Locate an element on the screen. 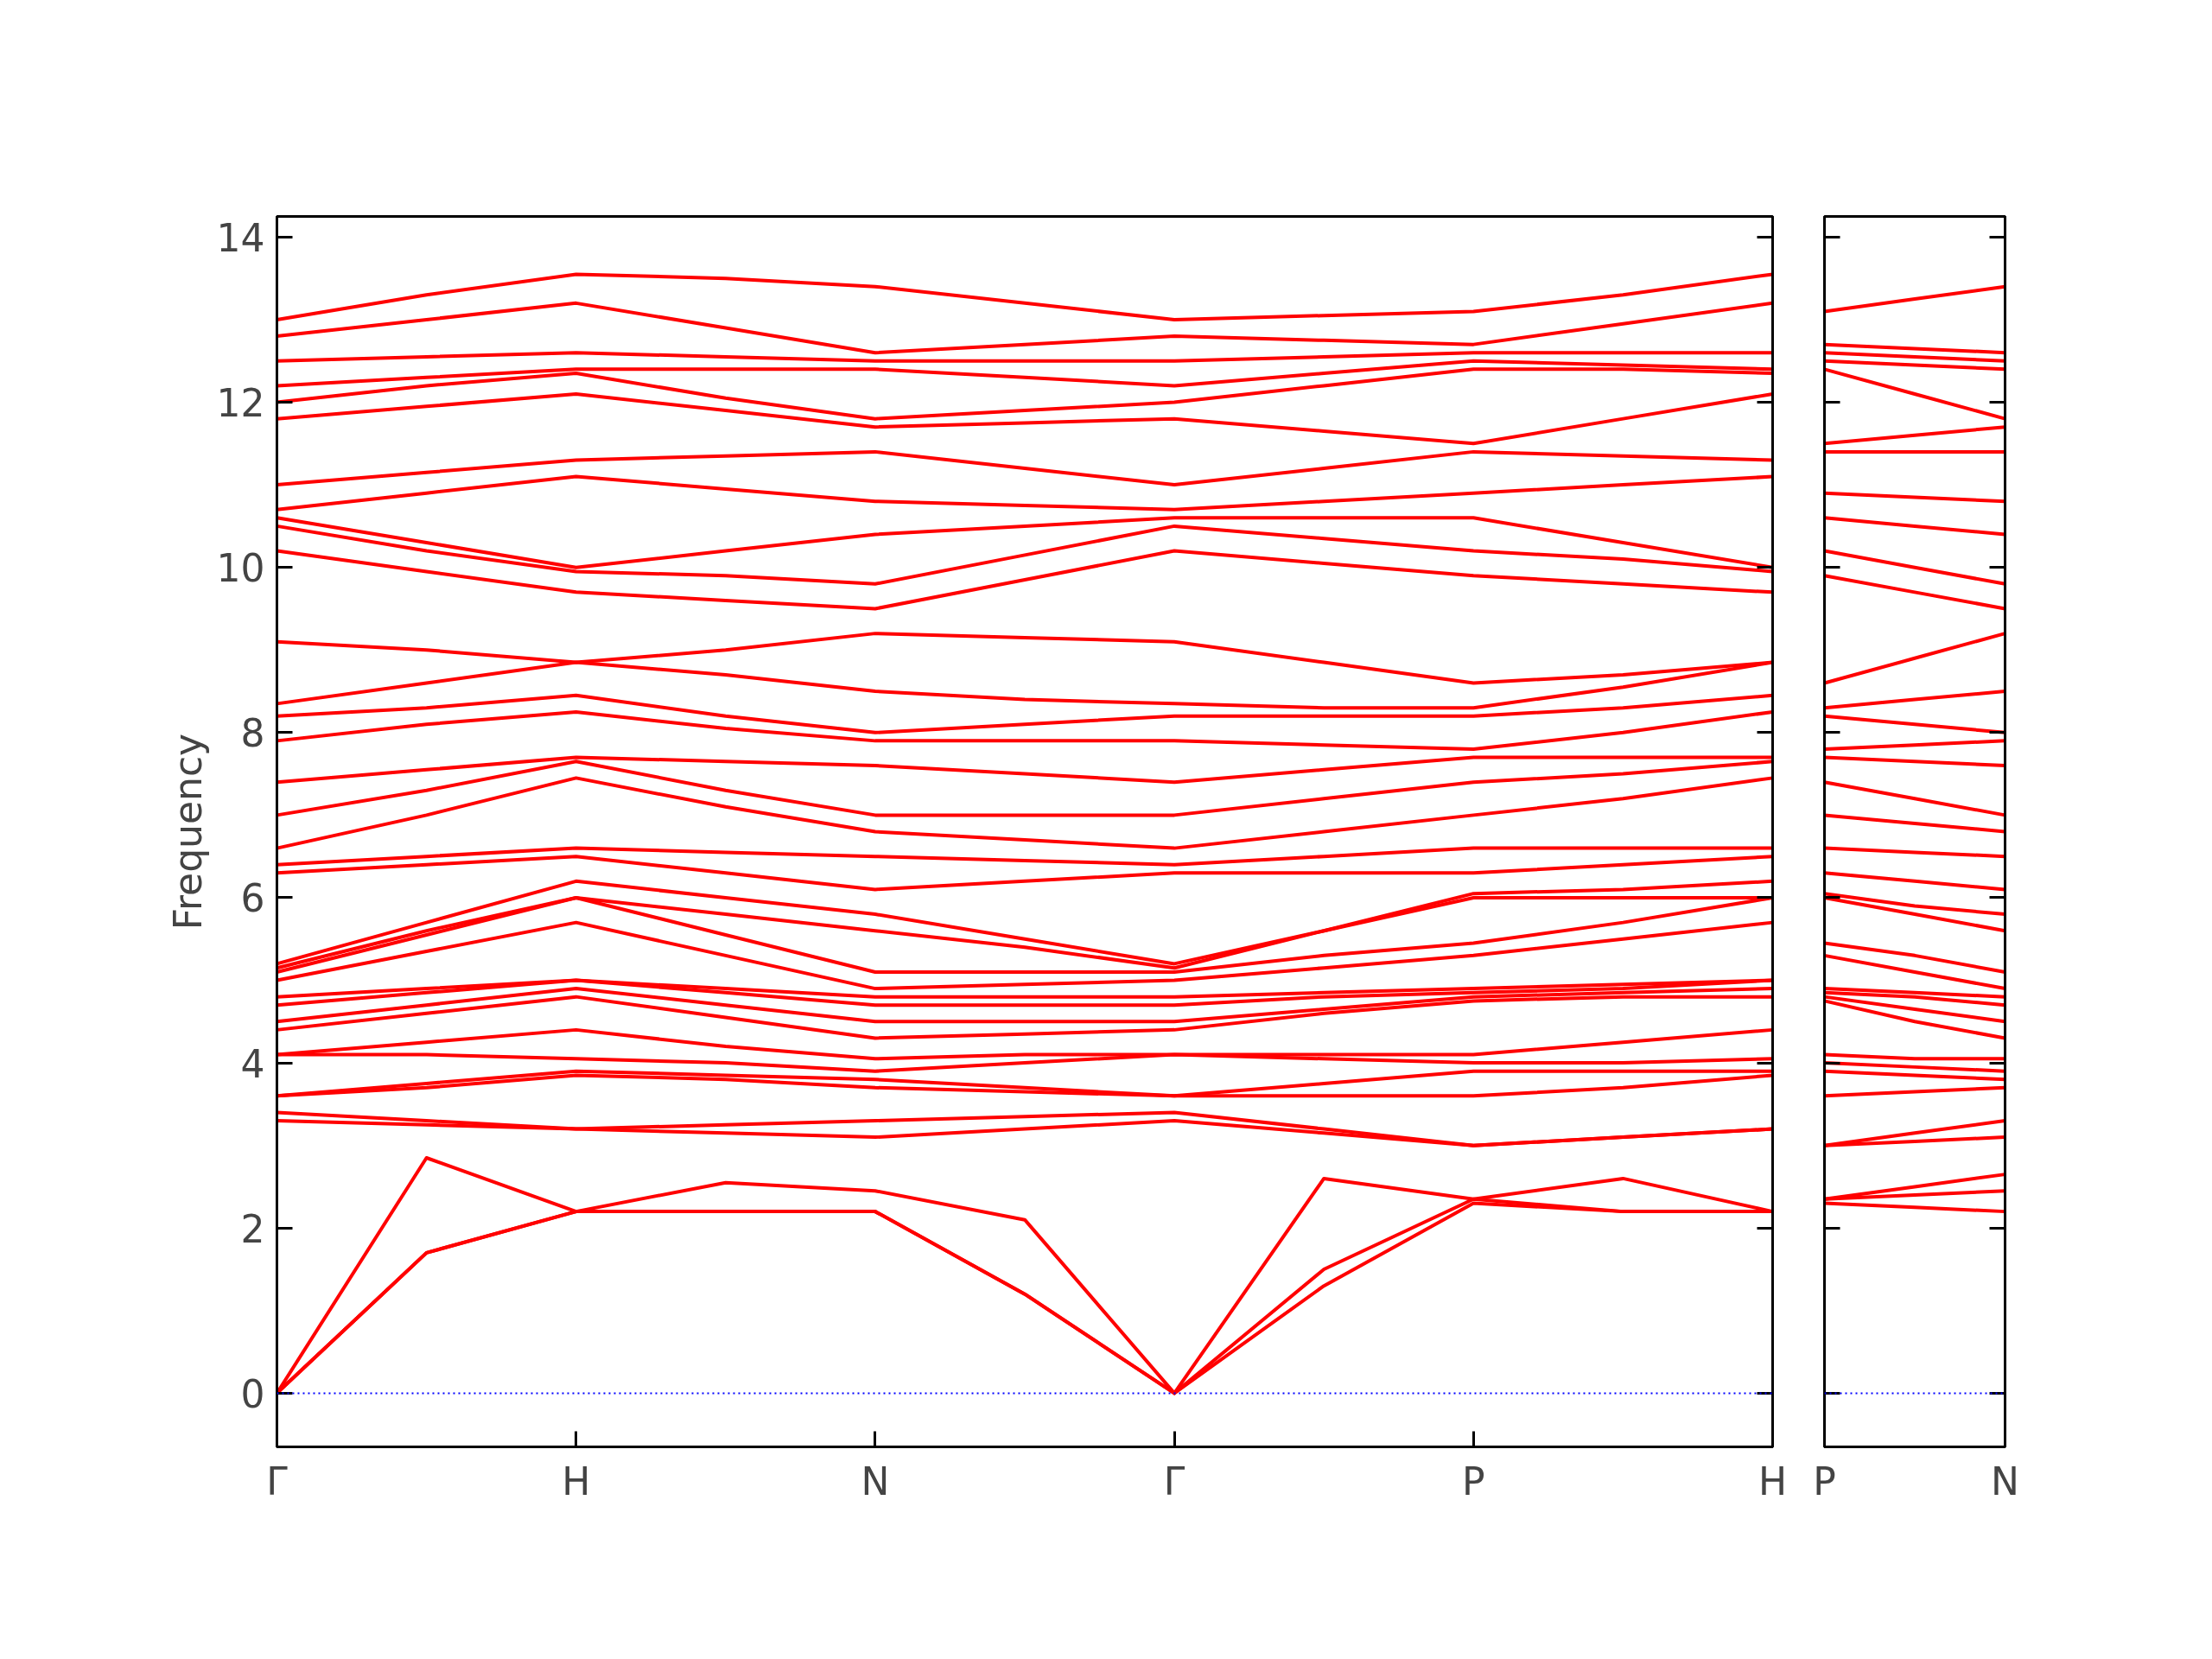 The width and height of the screenshot is (2212, 1659). y-tick-label: 14 is located at coordinates (240, 237).